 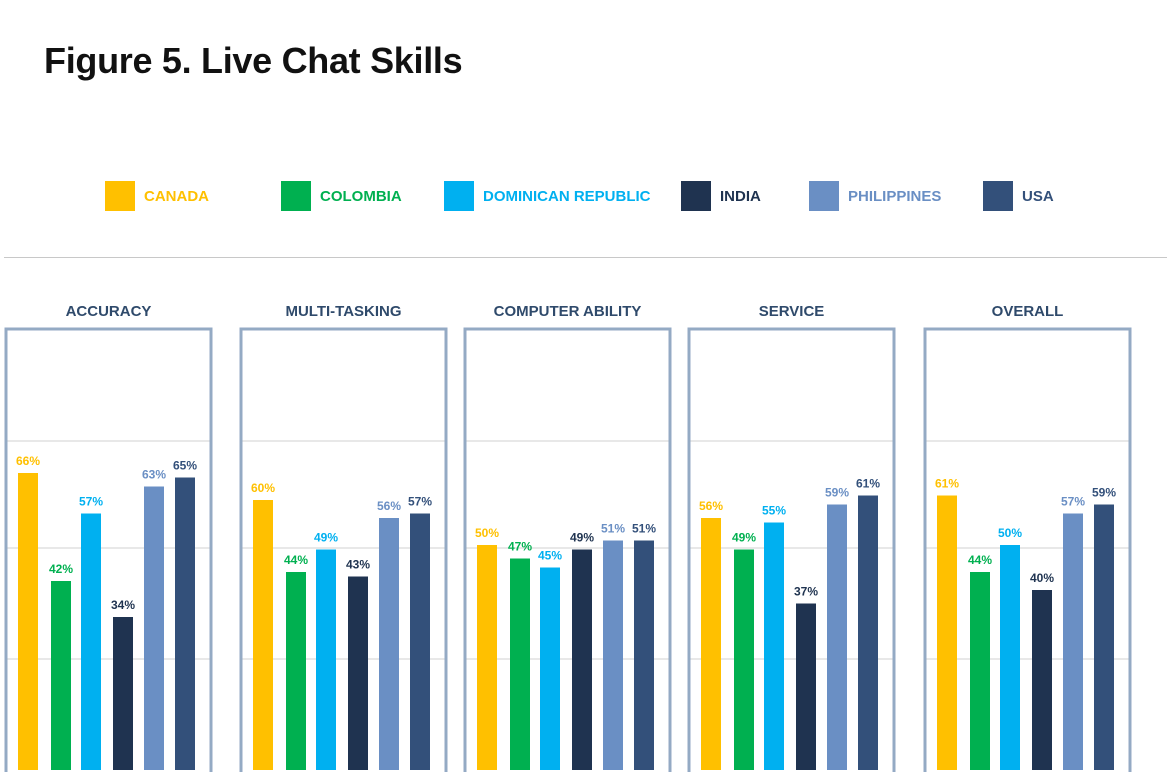 What do you see at coordinates (520, 547) in the screenshot?
I see `data-label-colombia: 47%` at bounding box center [520, 547].